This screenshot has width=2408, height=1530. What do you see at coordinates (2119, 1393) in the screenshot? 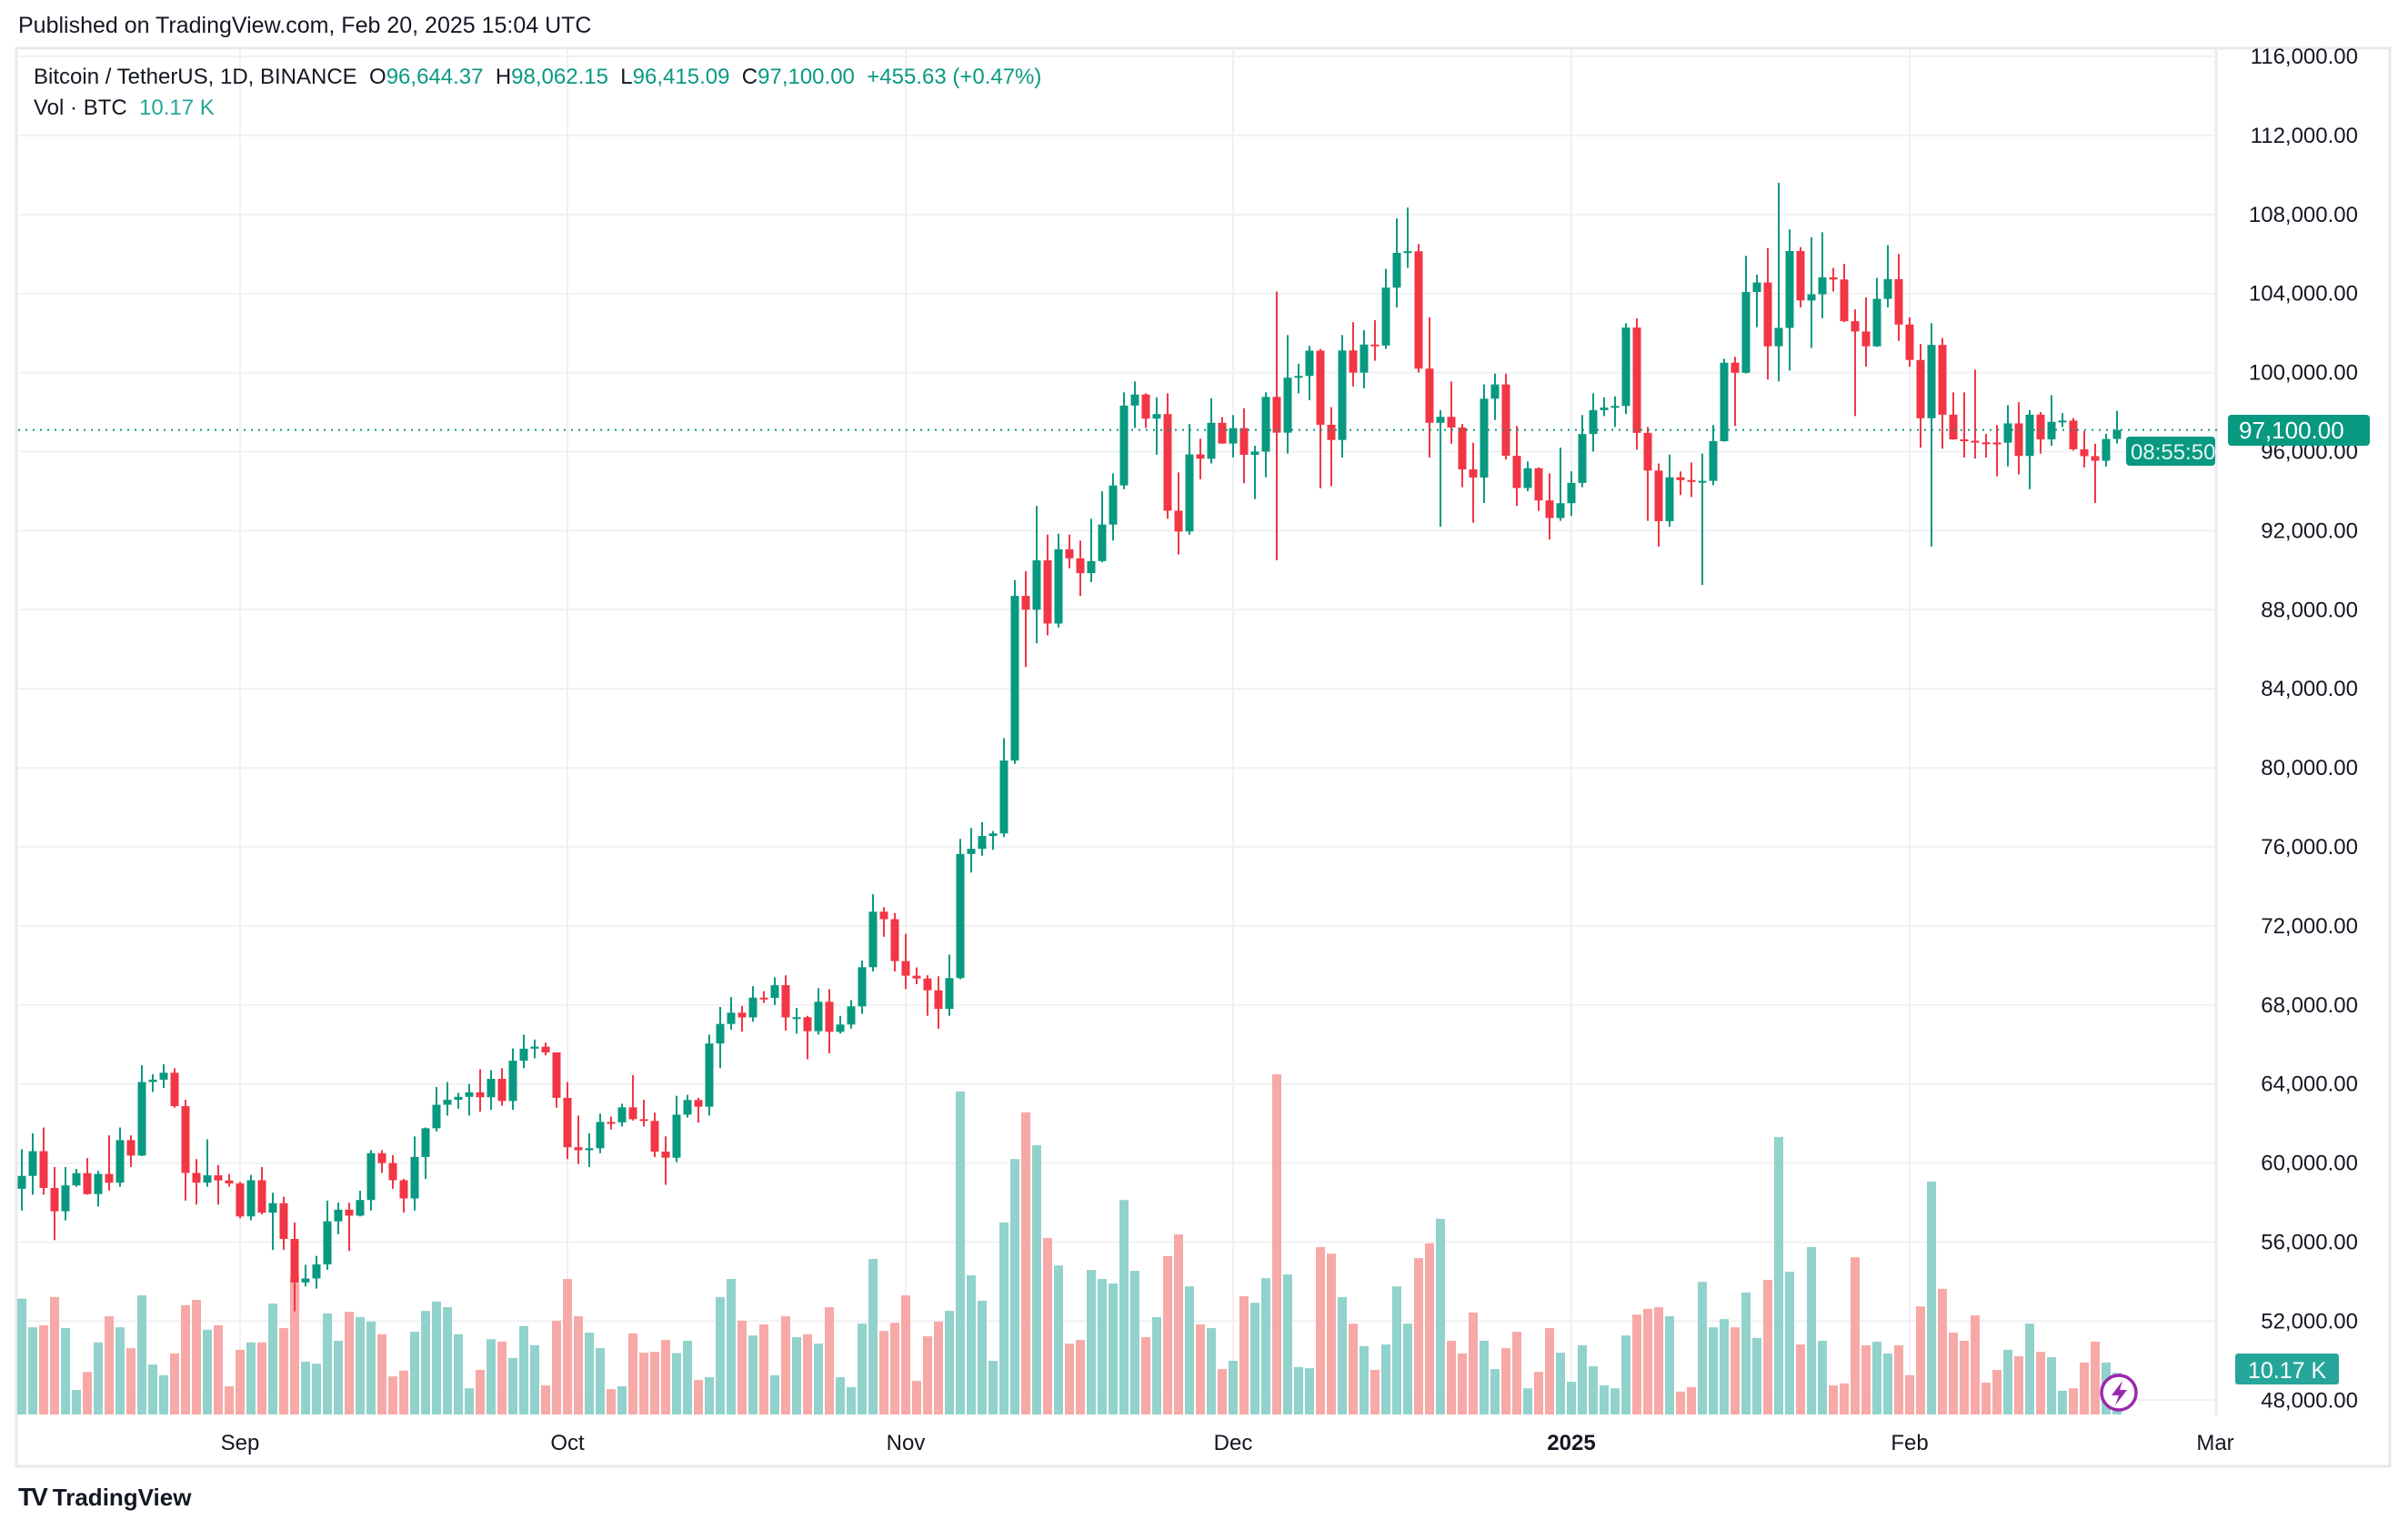
I see `lightning-icon` at bounding box center [2119, 1393].